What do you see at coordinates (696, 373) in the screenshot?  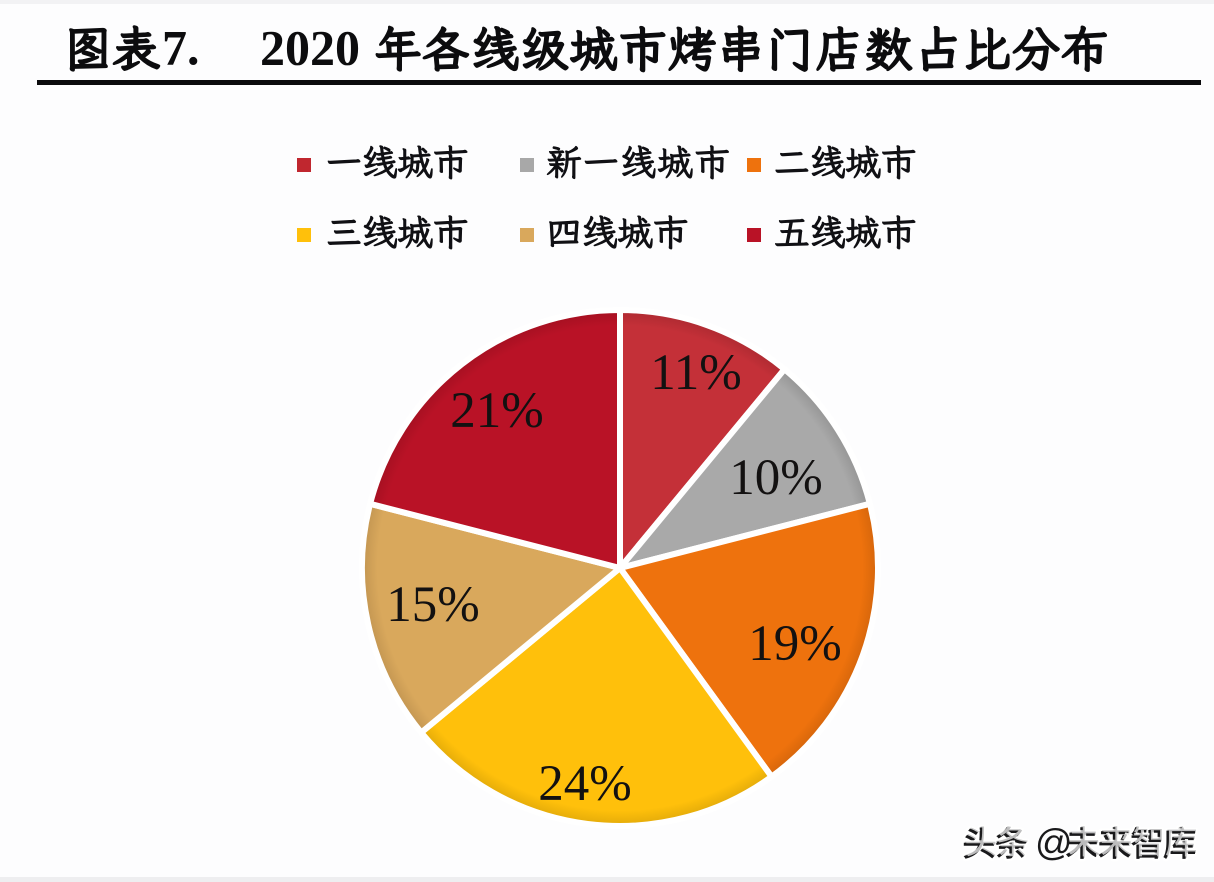 I see `svg-text: 11%` at bounding box center [696, 373].